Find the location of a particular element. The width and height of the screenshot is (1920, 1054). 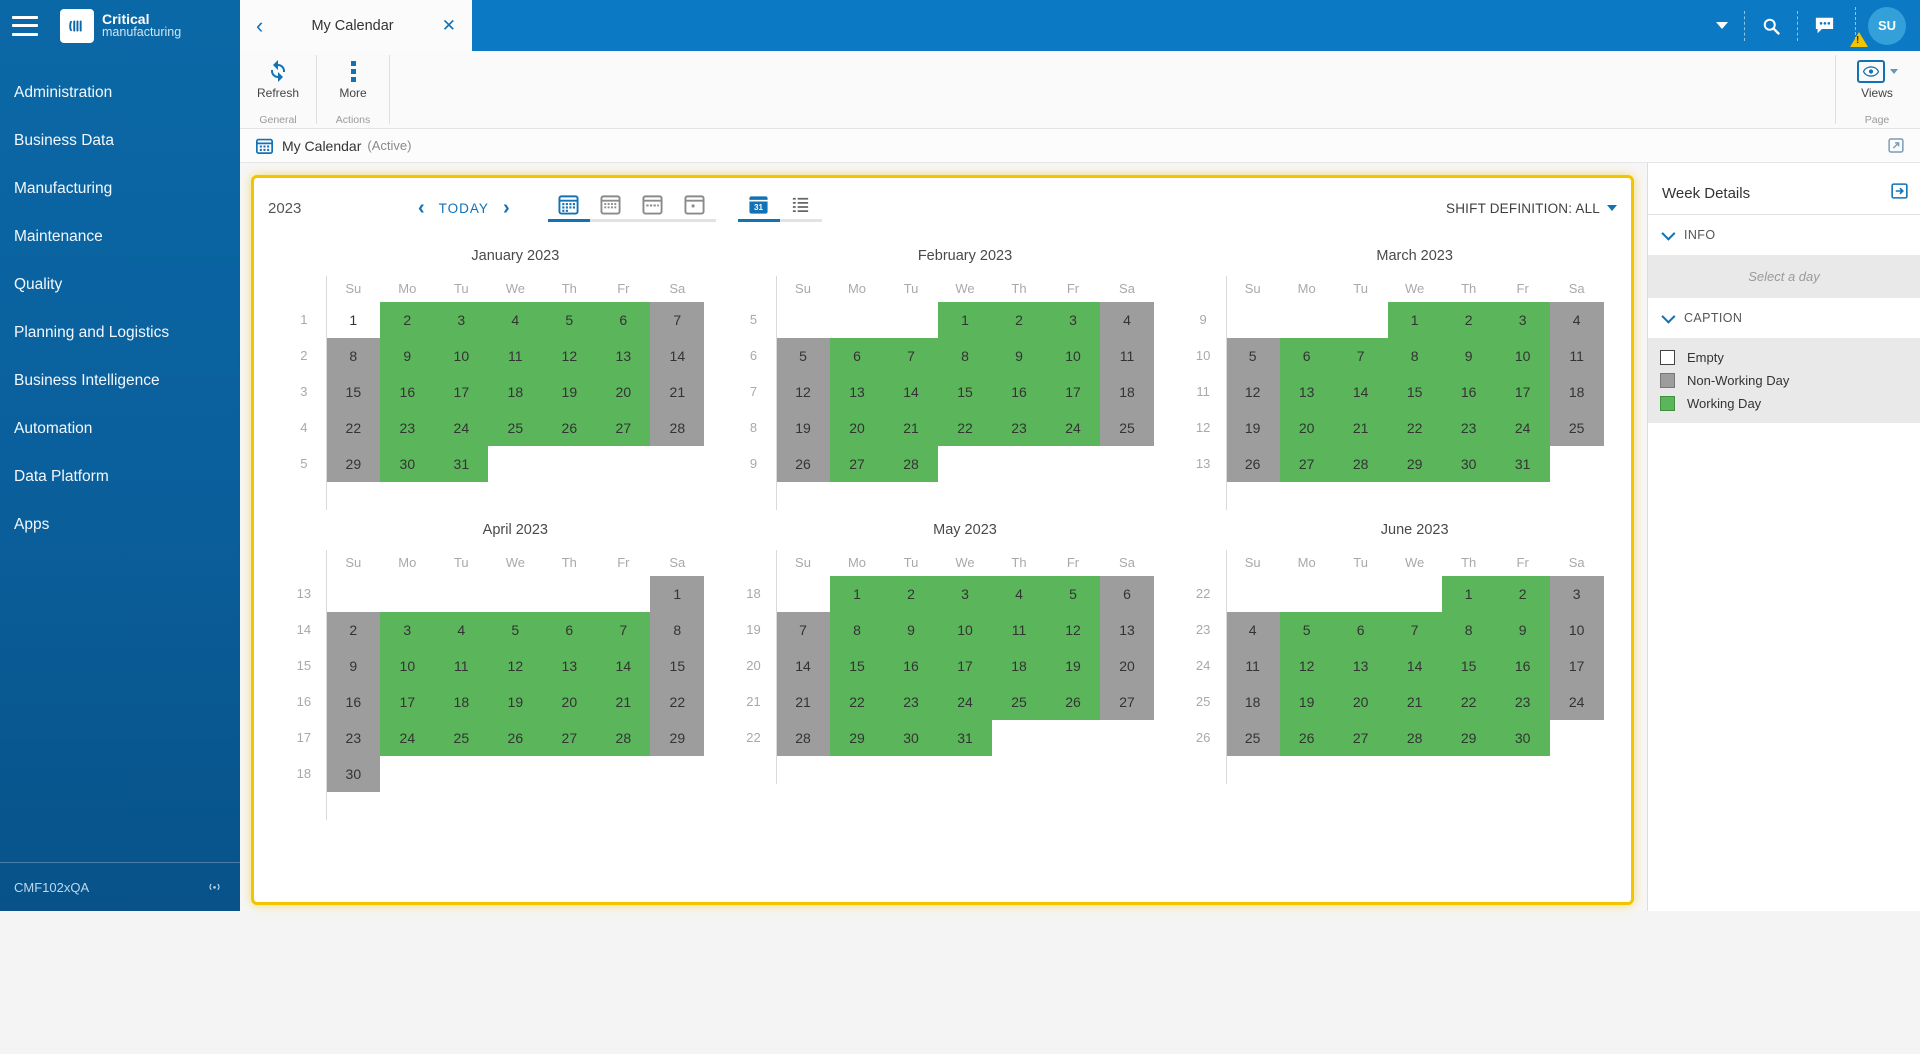

week-number: 18 is located at coordinates (753, 594).